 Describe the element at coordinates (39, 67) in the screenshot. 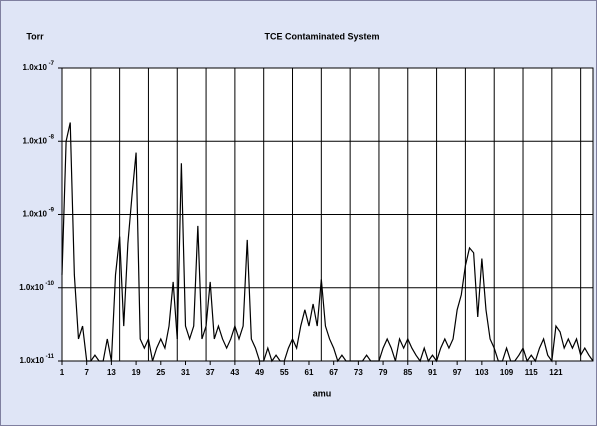

I see `y-tick-label: 1.0x10 -7` at that location.